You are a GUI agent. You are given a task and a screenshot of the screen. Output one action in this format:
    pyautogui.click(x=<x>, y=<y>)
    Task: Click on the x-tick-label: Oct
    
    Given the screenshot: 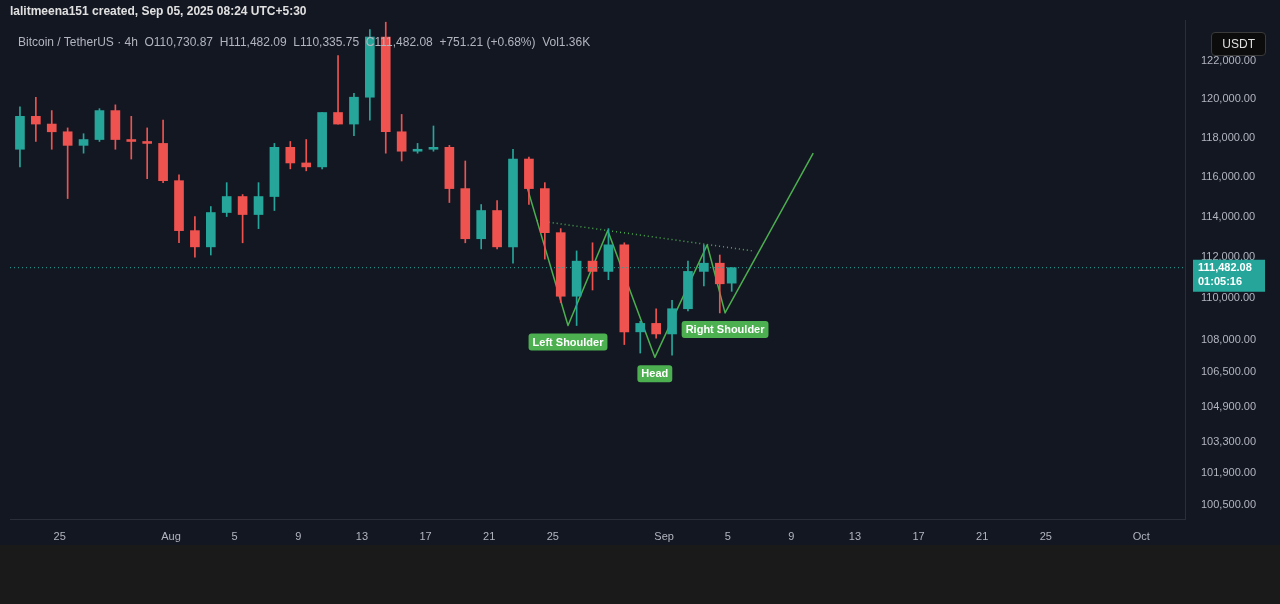 What is the action you would take?
    pyautogui.click(x=1141, y=535)
    